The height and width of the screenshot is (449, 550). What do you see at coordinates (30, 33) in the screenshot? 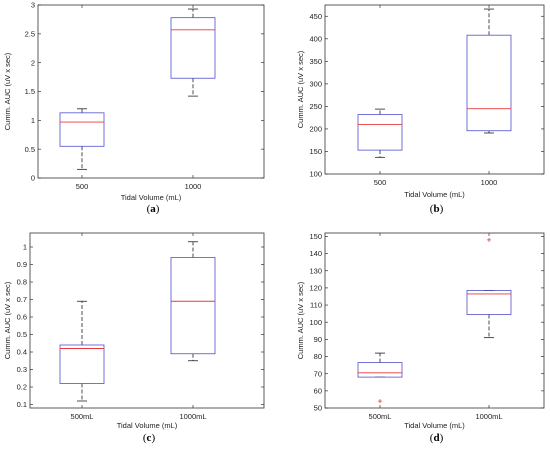
I see `y-tick-label: 2.5` at bounding box center [30, 33].